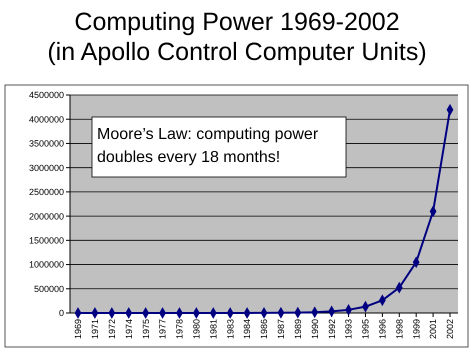 This screenshot has height=355, width=474. Describe the element at coordinates (78, 329) in the screenshot. I see `x-tick-label: 1969` at that location.